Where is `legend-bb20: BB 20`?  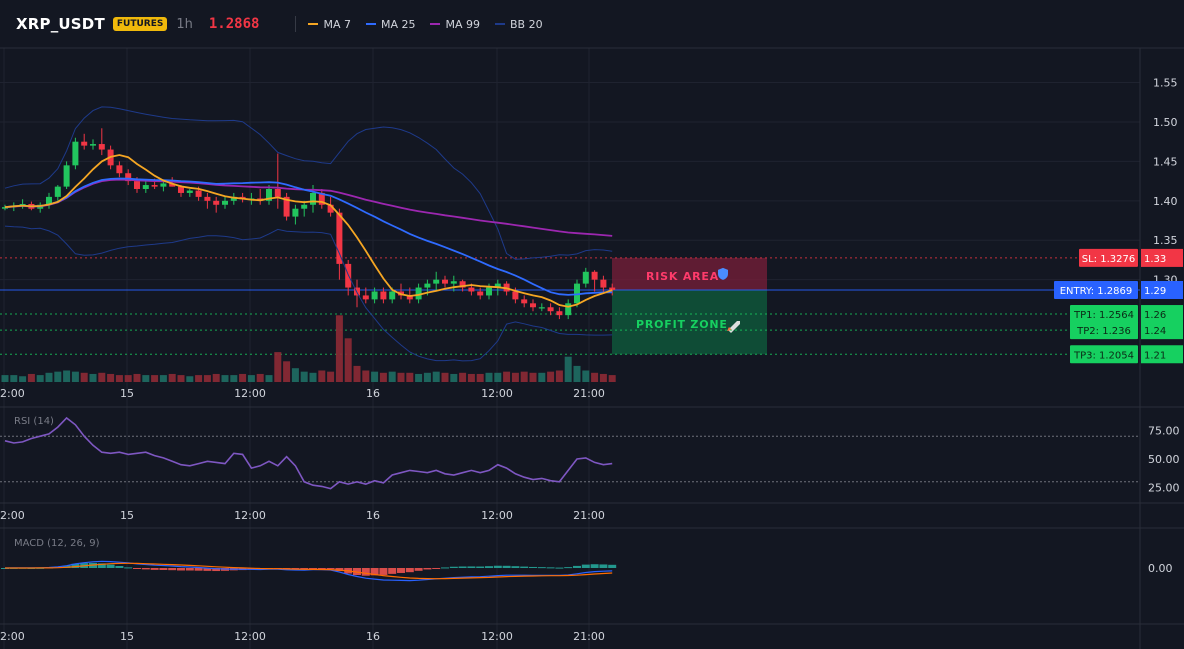
legend-bb20: BB 20 is located at coordinates (519, 24).